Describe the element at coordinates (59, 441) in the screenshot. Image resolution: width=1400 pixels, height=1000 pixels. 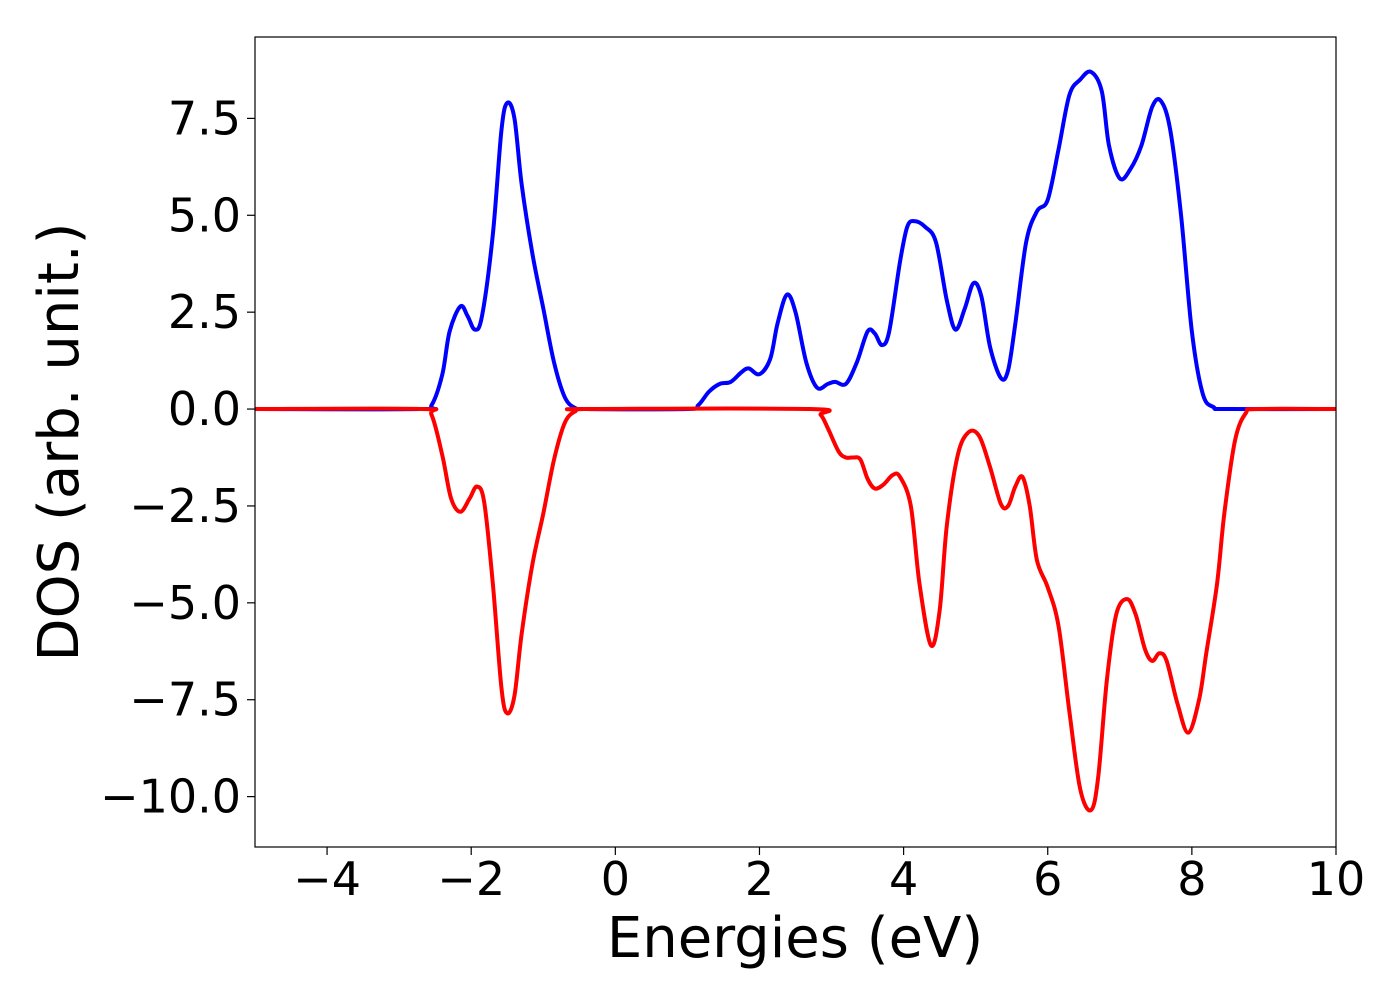
I see `y-axis-title: DOS (arb. unit.)` at that location.